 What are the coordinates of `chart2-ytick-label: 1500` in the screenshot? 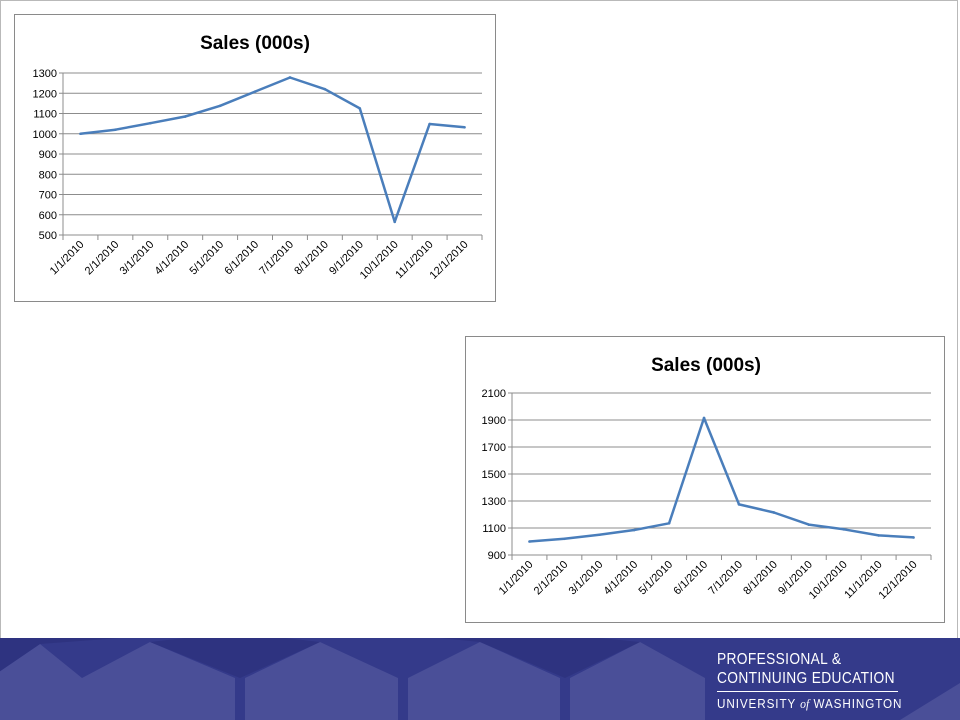 It's located at (494, 475).